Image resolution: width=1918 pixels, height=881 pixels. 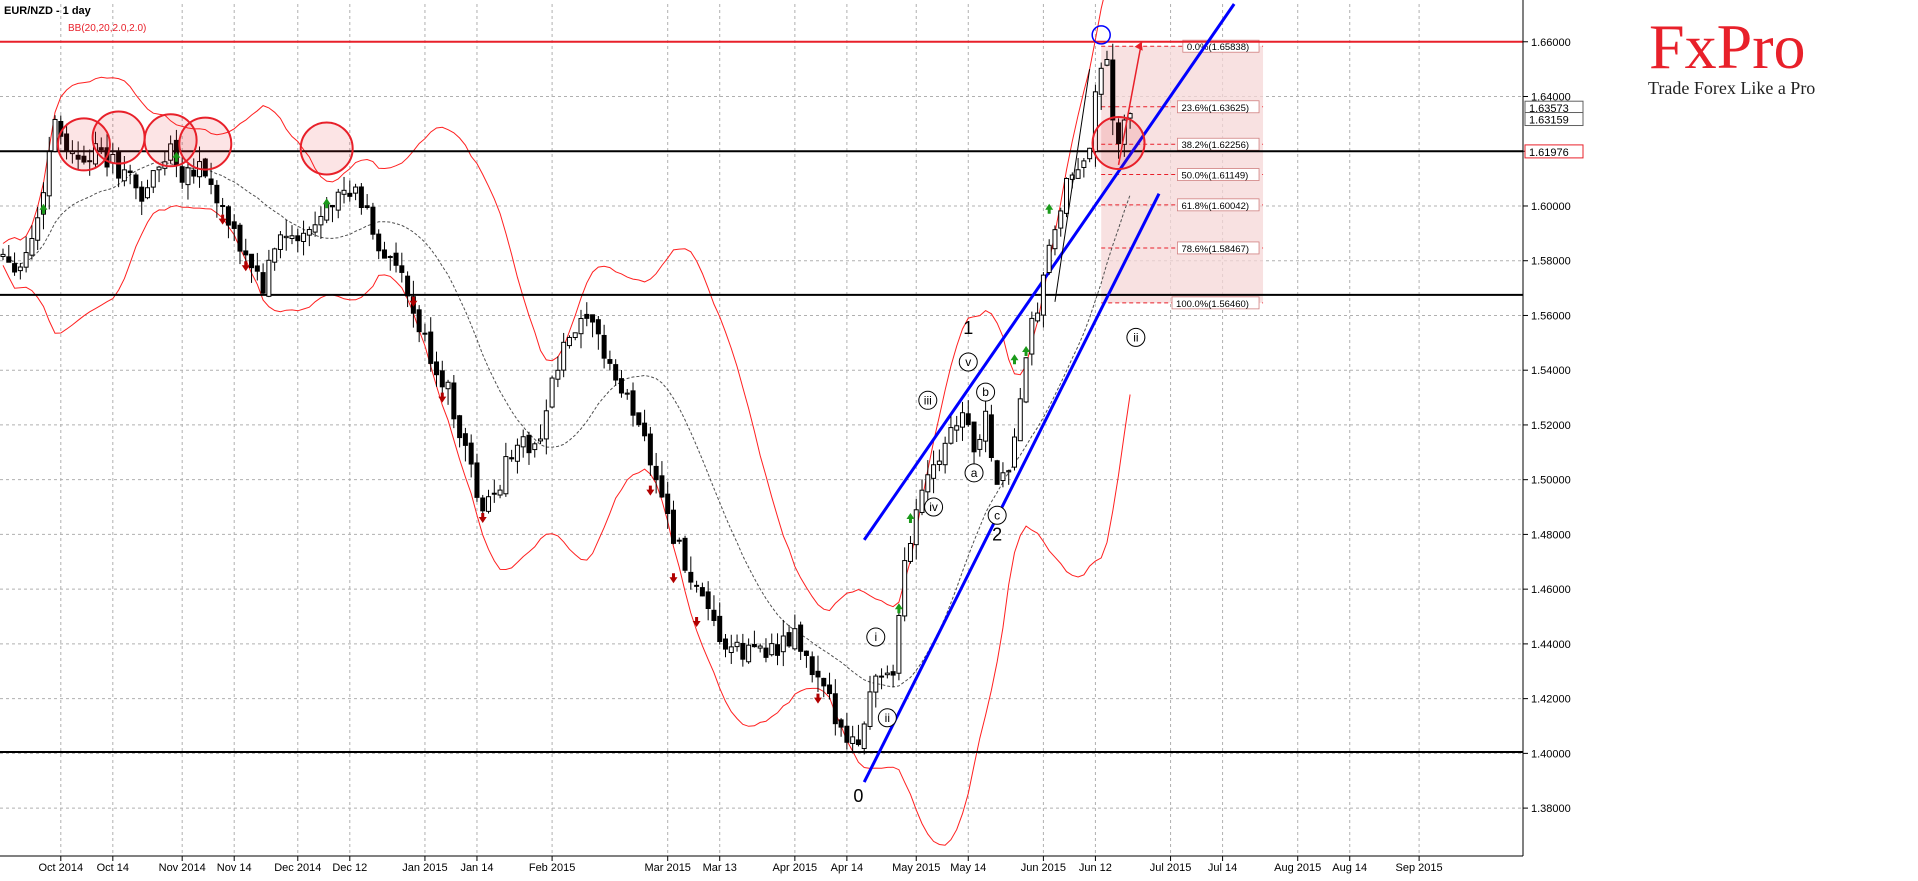 I want to click on x-tick-label: Nov 2014, so click(x=182, y=868).